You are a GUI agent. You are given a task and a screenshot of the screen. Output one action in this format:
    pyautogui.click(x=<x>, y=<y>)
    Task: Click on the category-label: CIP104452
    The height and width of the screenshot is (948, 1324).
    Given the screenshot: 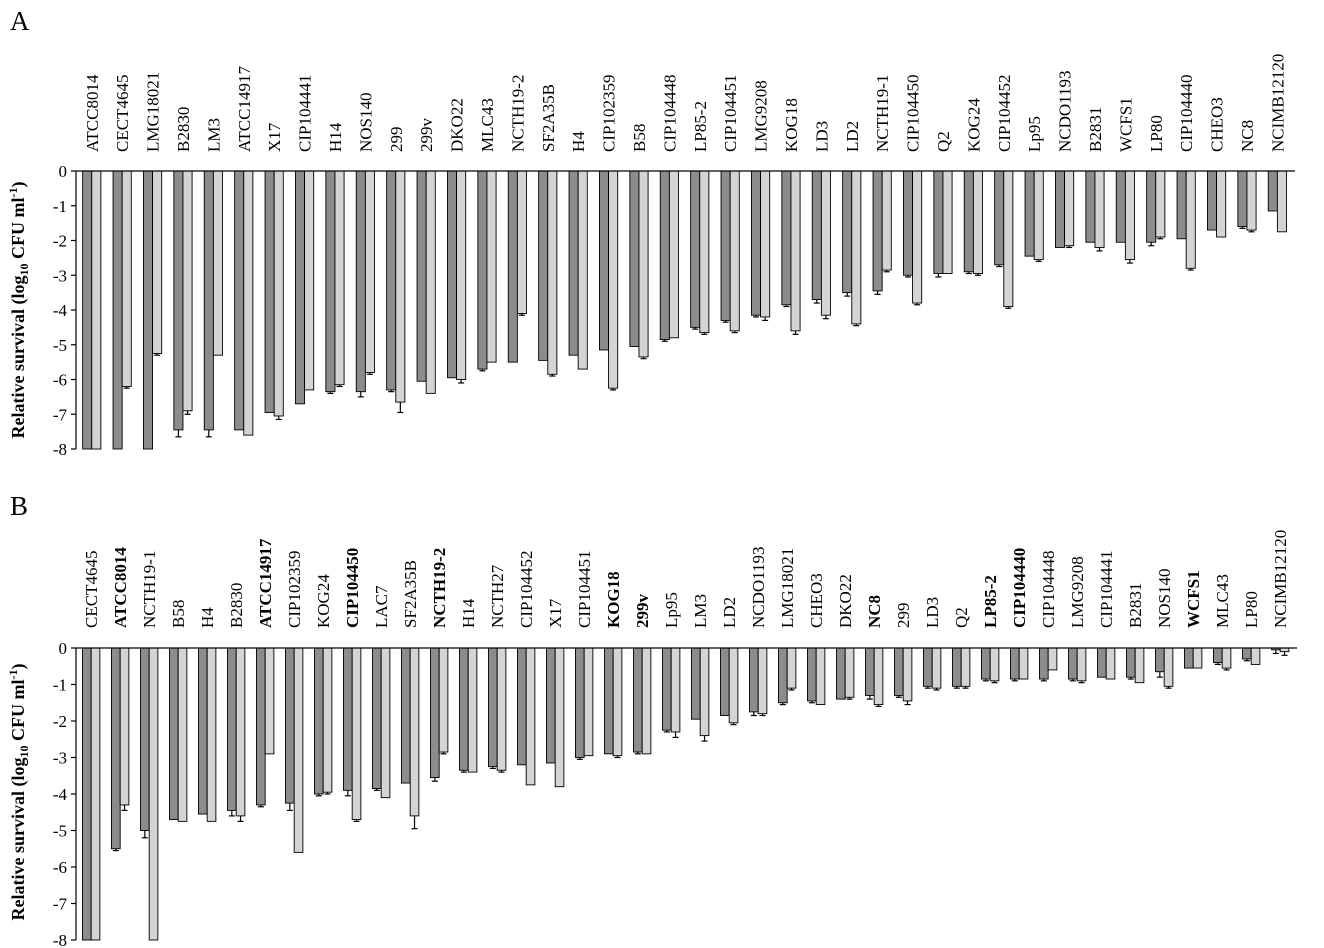 What is the action you would take?
    pyautogui.click(x=526, y=589)
    